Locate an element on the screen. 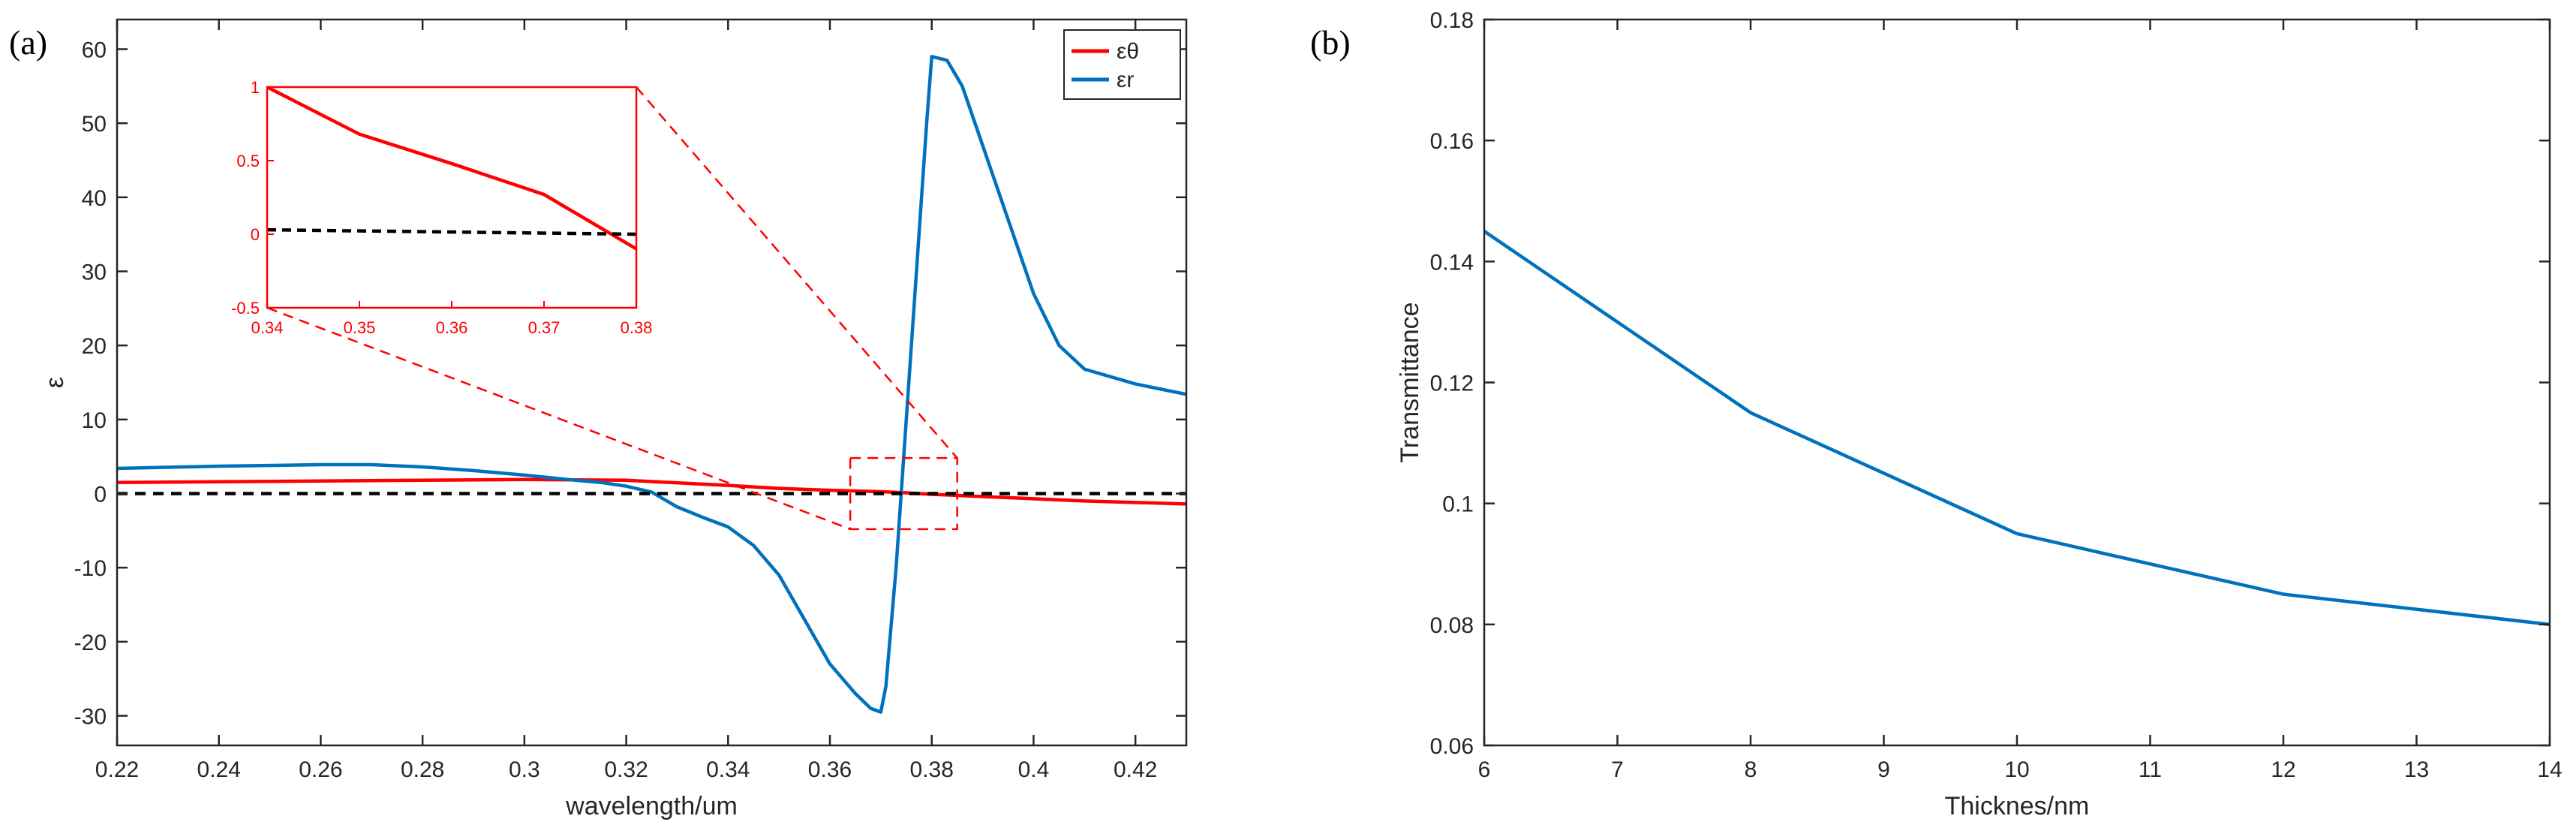  x-tick-label: 9 is located at coordinates (1883, 770).